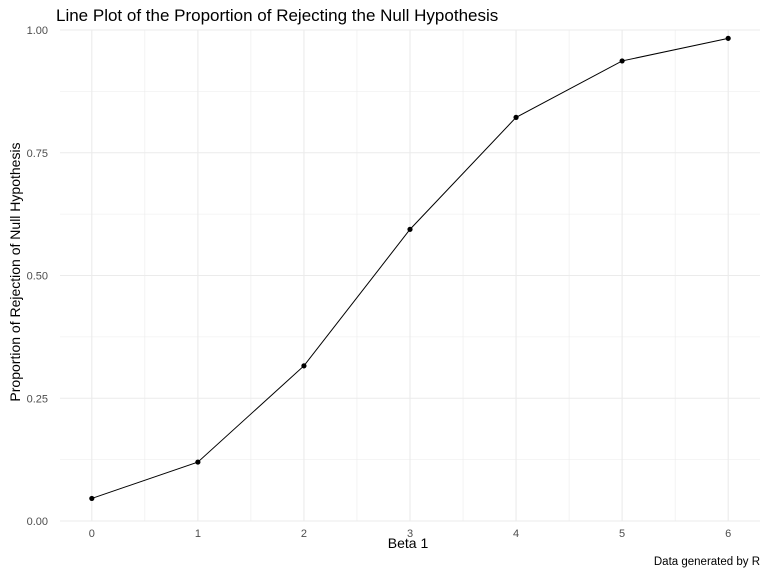  I want to click on y-tick-label: 0.50, so click(37, 277).